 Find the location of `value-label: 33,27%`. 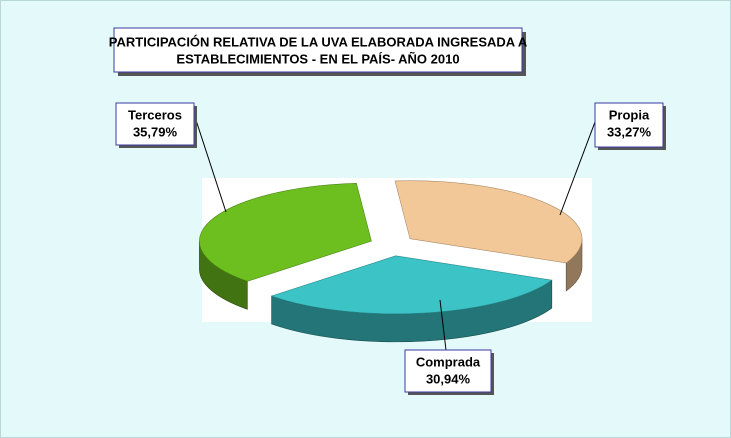

value-label: 33,27% is located at coordinates (629, 131).